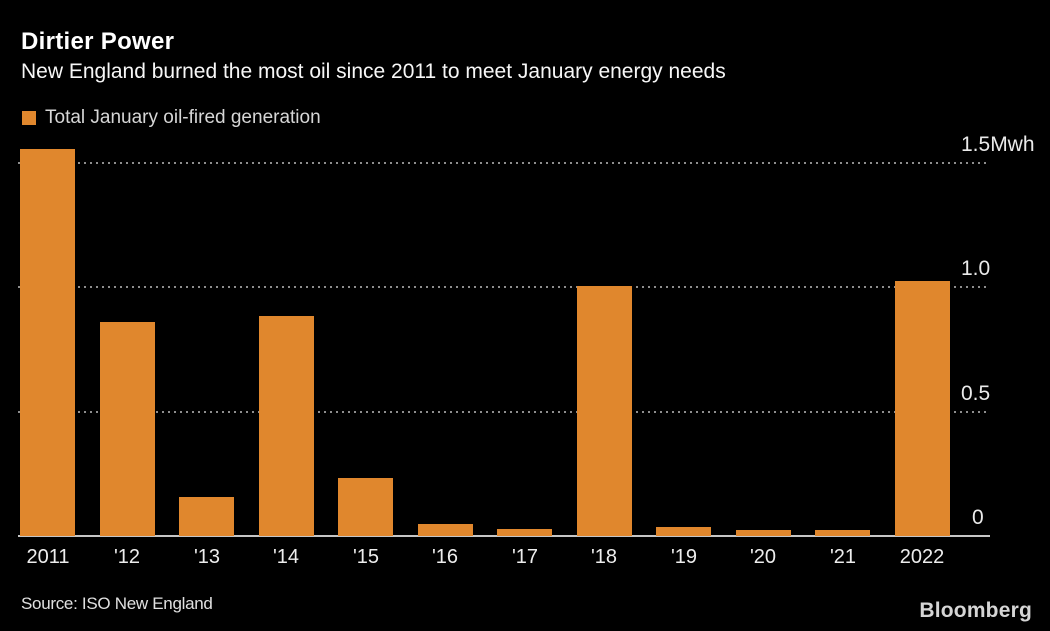 This screenshot has height=631, width=1050. What do you see at coordinates (843, 557) in the screenshot?
I see `x-tick-label: '21` at bounding box center [843, 557].